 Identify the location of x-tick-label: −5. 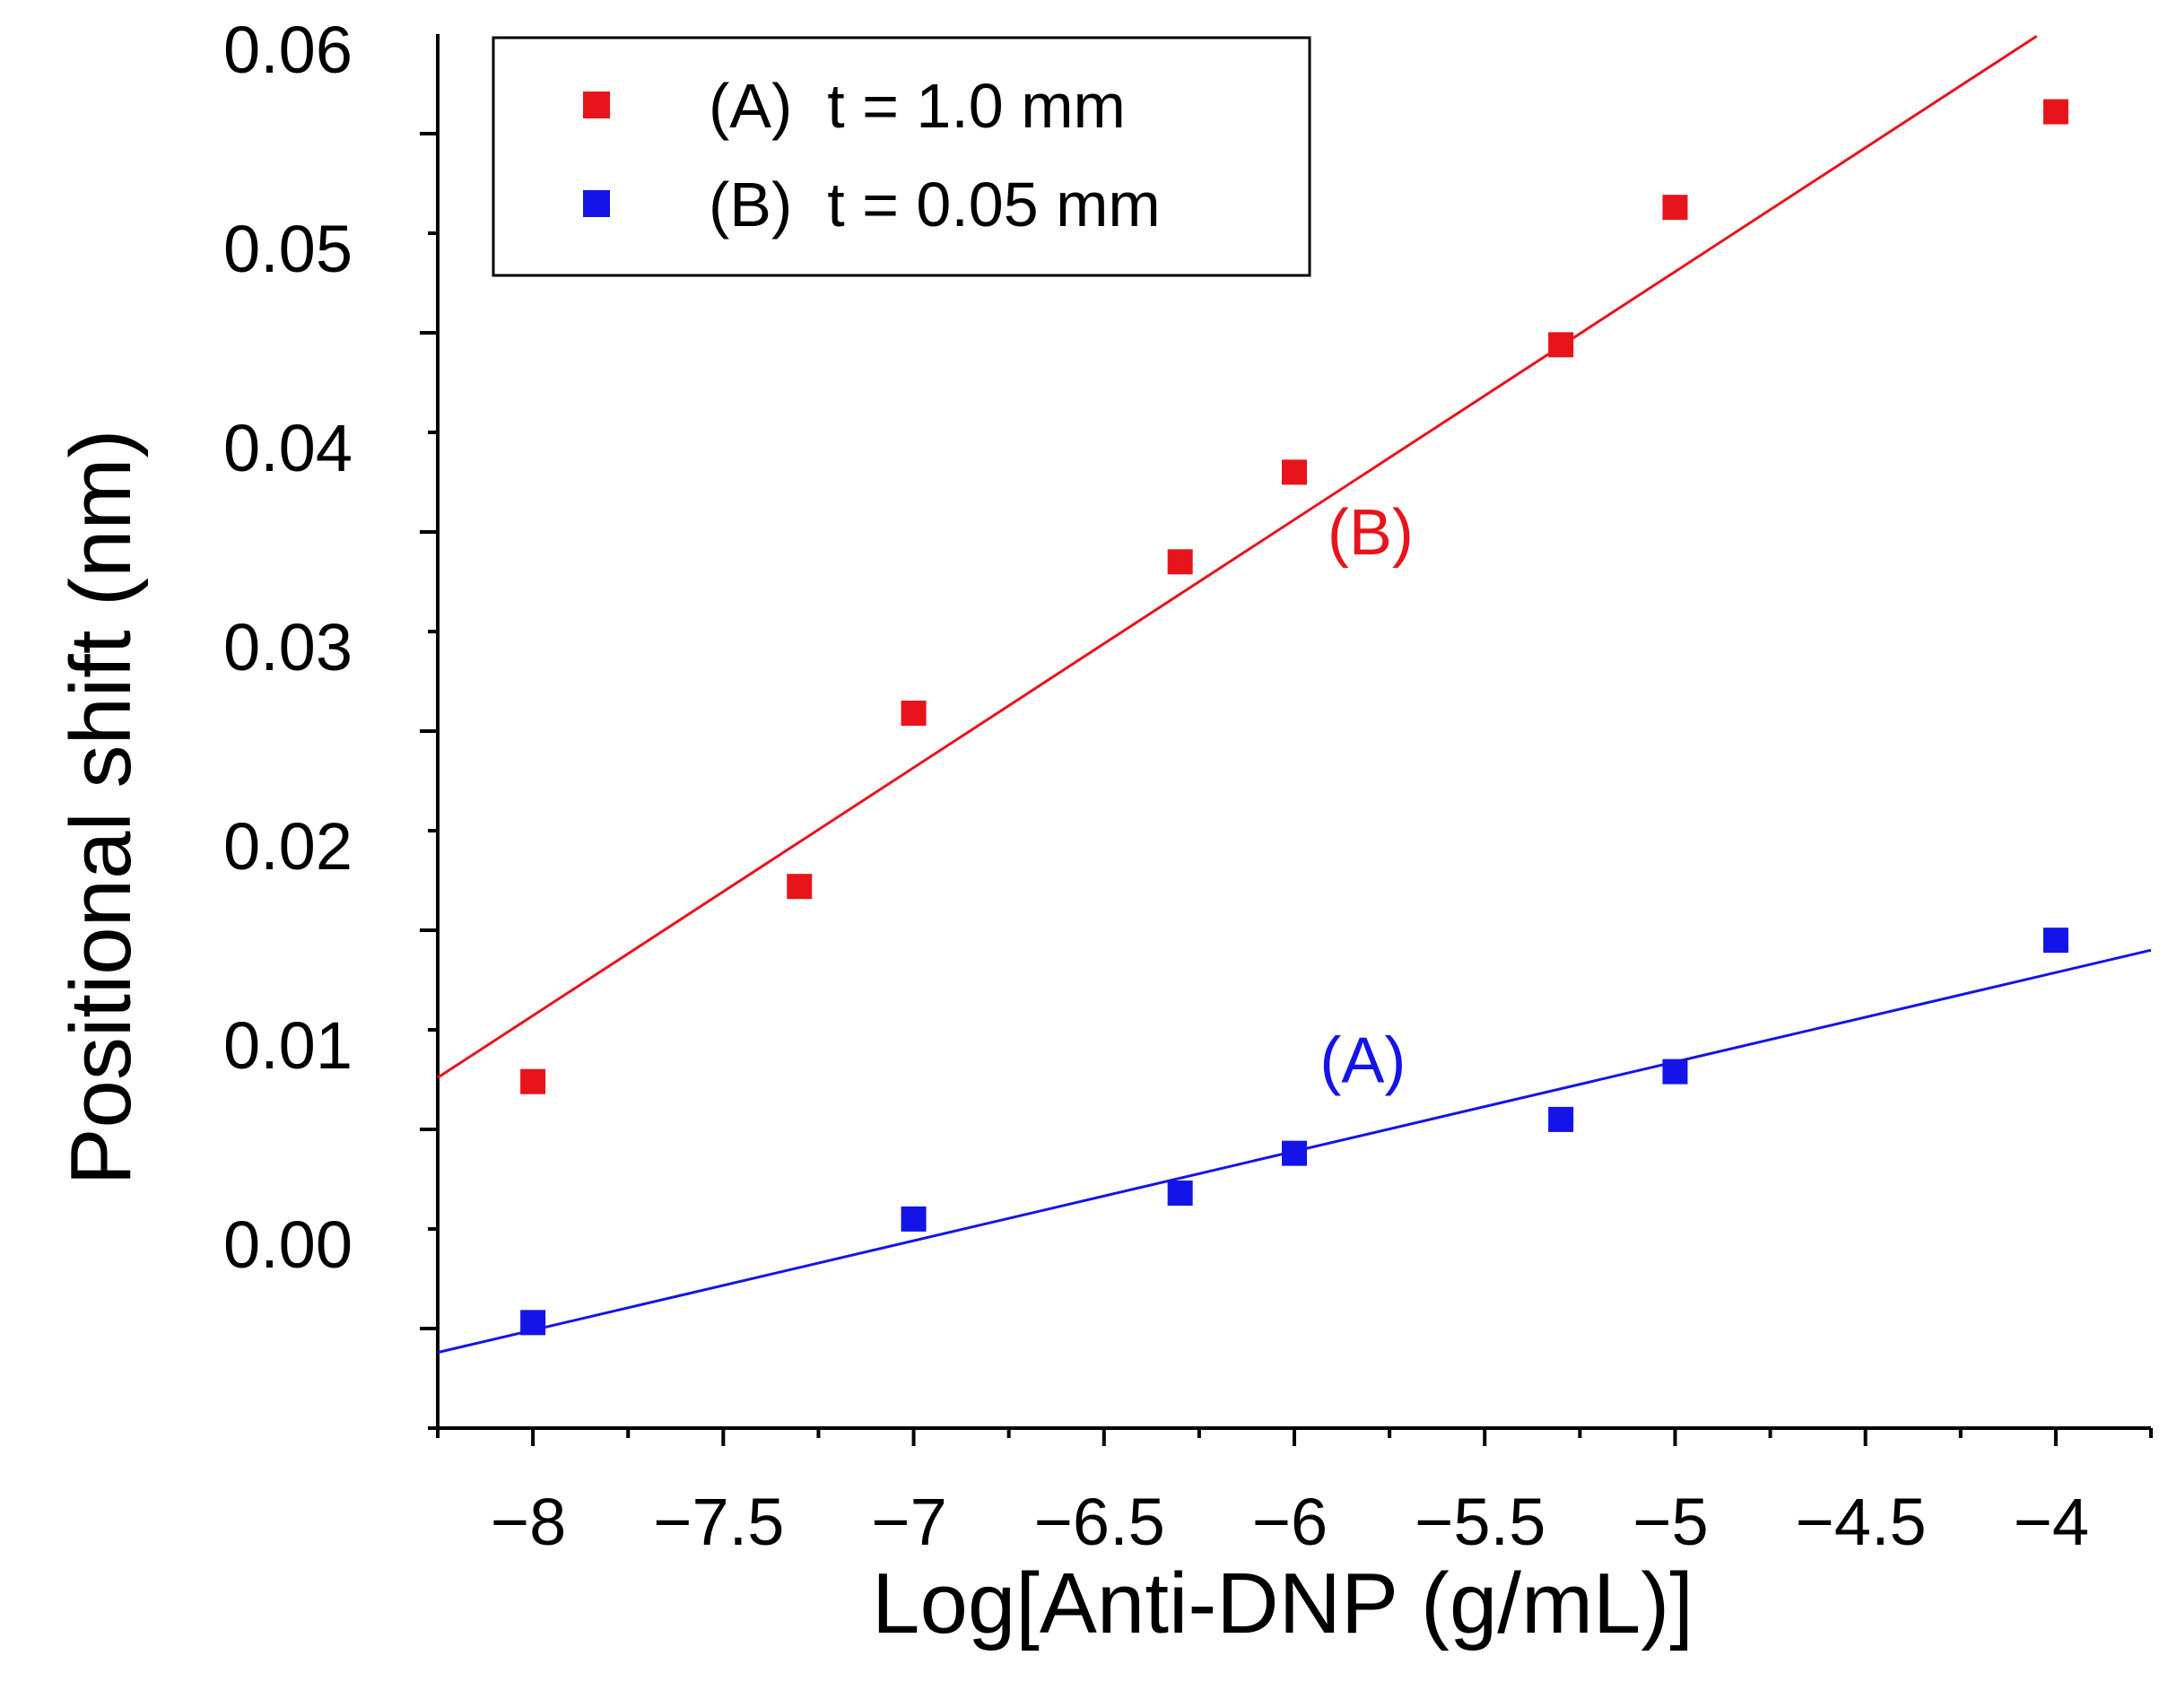
(1670, 1522).